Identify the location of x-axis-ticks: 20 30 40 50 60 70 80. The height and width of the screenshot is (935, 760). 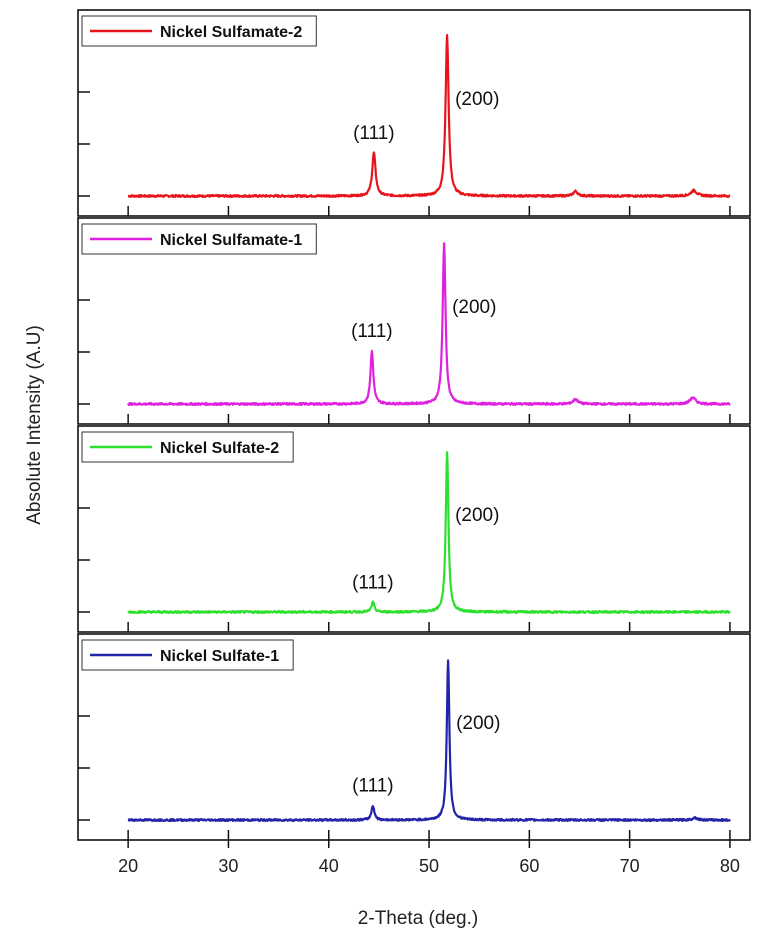
(429, 858).